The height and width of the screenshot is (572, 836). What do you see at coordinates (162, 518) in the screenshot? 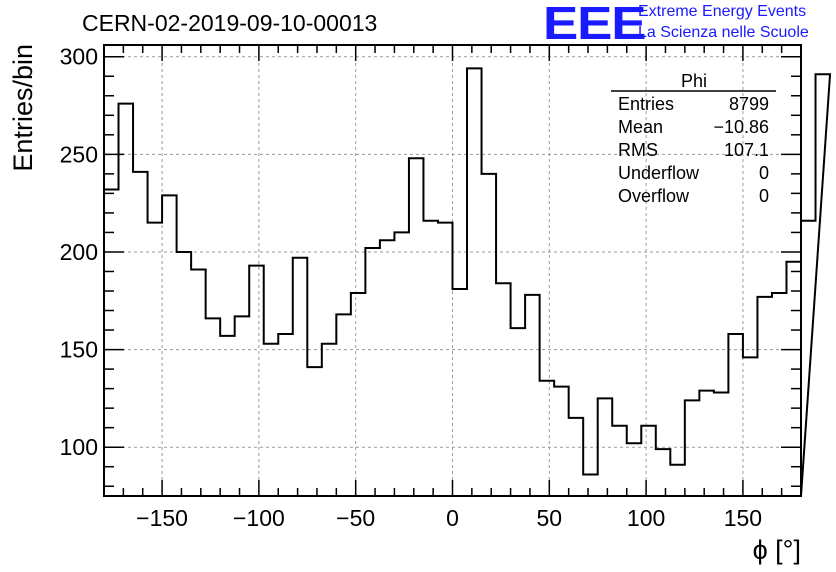
I see `x-tick-label: −150` at bounding box center [162, 518].